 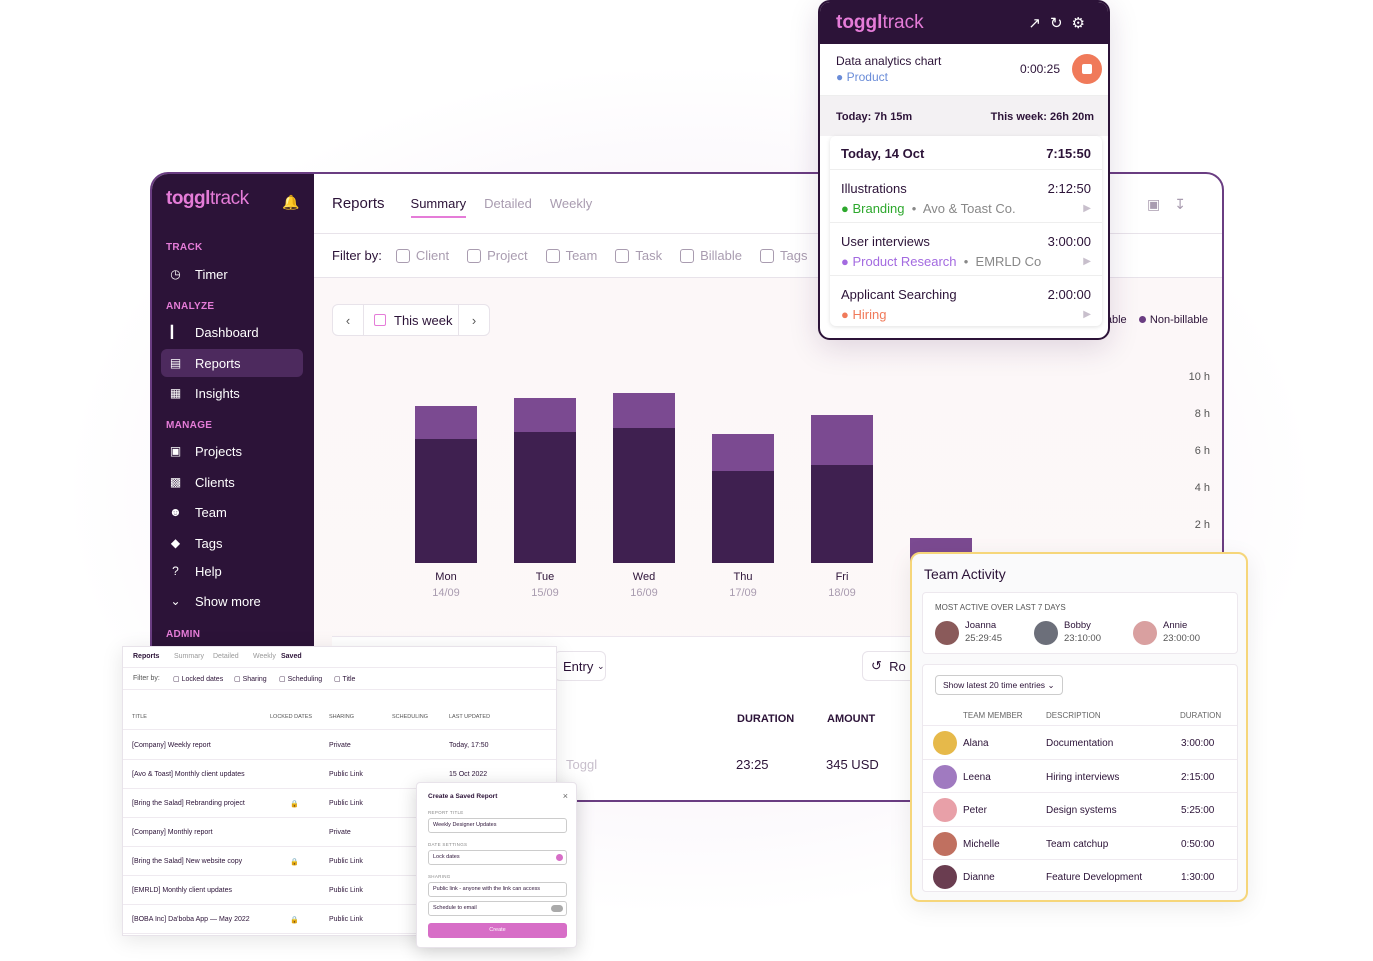 What do you see at coordinates (1080, 808) in the screenshot?
I see `team-entry-row: Peter Design systems 5:25:00` at bounding box center [1080, 808].